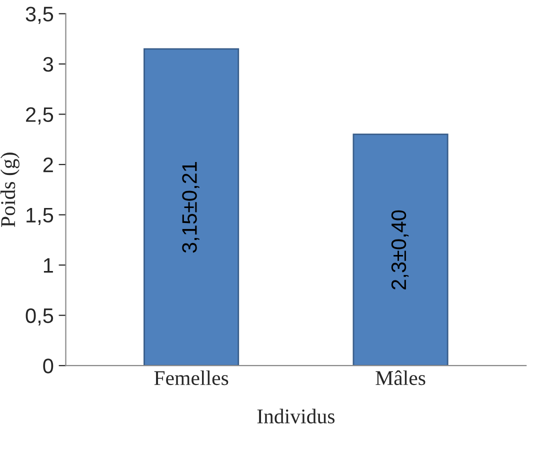 Image resolution: width=548 pixels, height=457 pixels. Describe the element at coordinates (40, 115) in the screenshot. I see `y-tick-label: 2,5` at that location.